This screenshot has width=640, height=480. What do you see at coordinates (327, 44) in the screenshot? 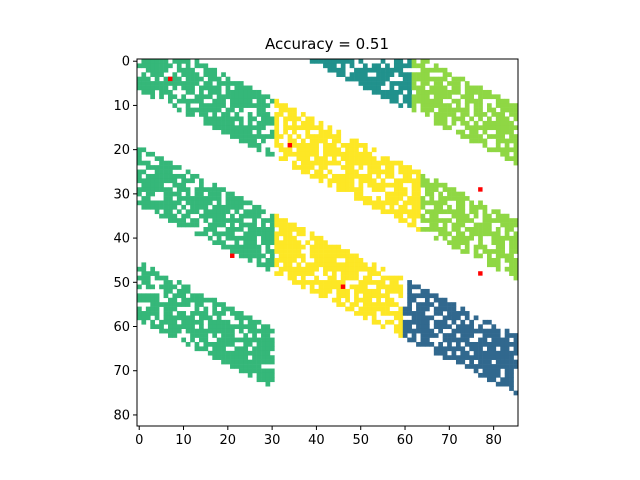
I see `chart-title: Accuracy = 0.51` at bounding box center [327, 44].